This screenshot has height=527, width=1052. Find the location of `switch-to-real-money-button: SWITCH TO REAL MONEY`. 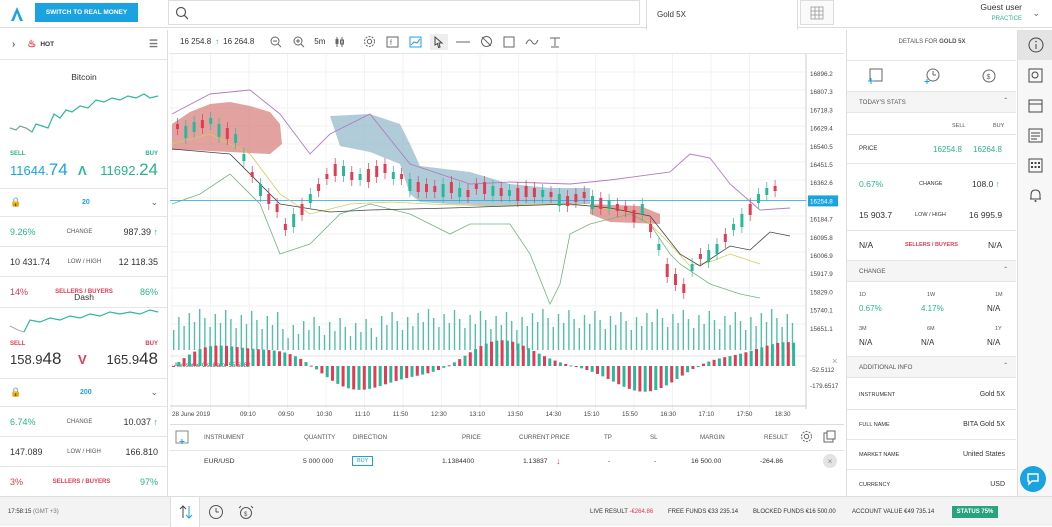

switch-to-real-money-button: SWITCH TO REAL MONEY is located at coordinates (86, 12).